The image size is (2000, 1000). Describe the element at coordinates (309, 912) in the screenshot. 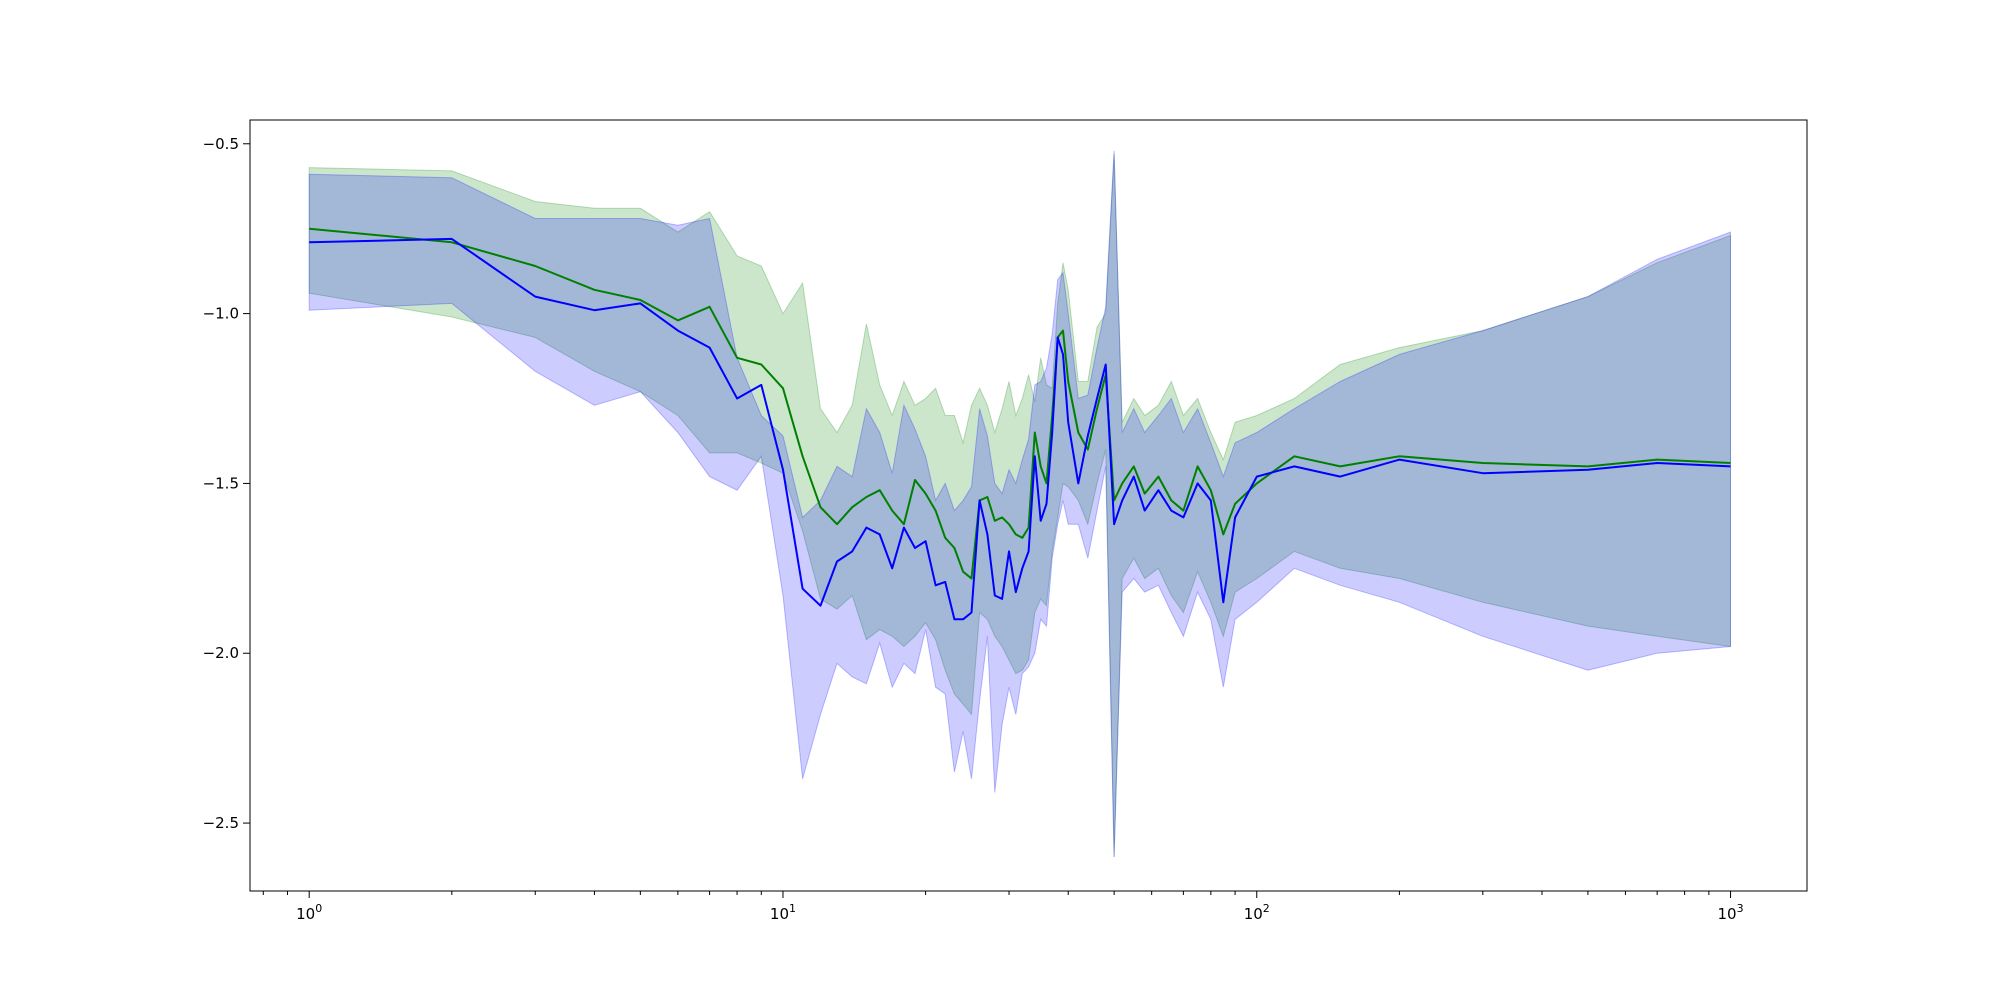

I see `x-tick-label: 10⁰` at that location.